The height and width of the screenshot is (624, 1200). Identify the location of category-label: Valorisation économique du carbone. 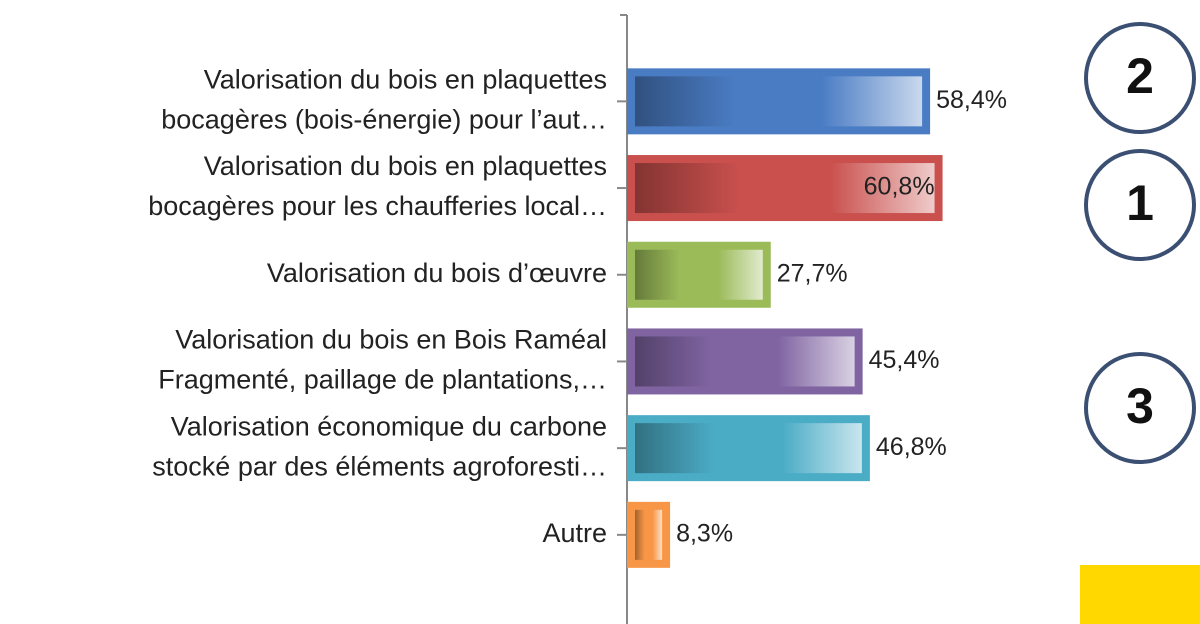
(389, 426).